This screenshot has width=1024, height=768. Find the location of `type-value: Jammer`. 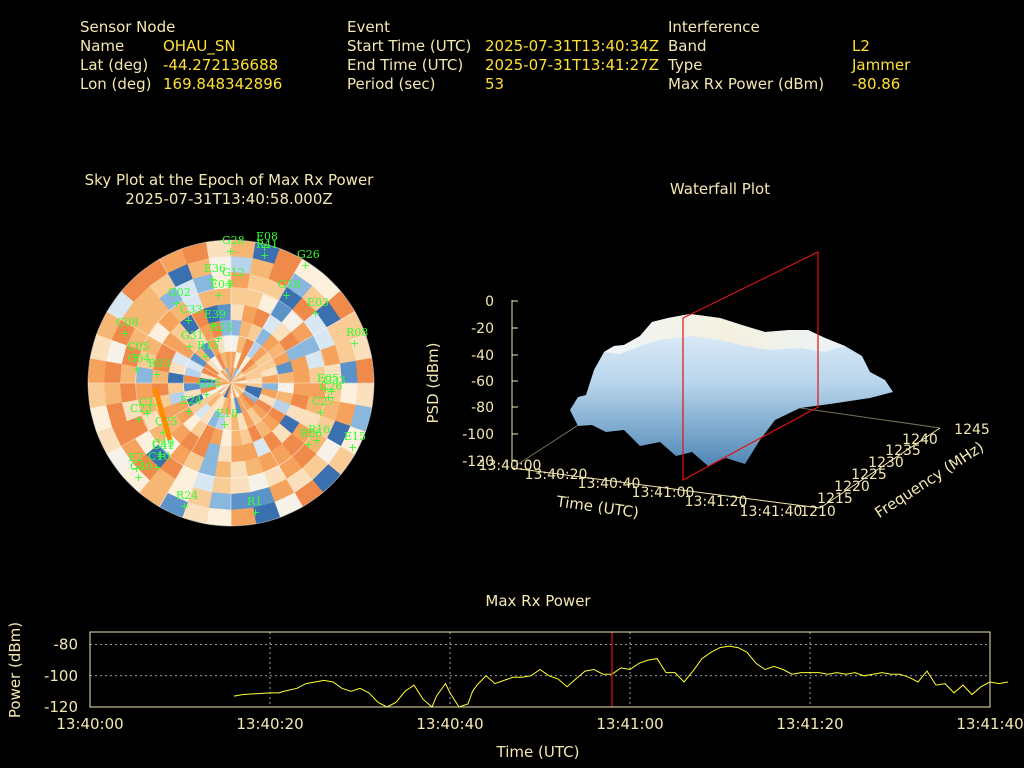

type-value: Jammer is located at coordinates (881, 65).